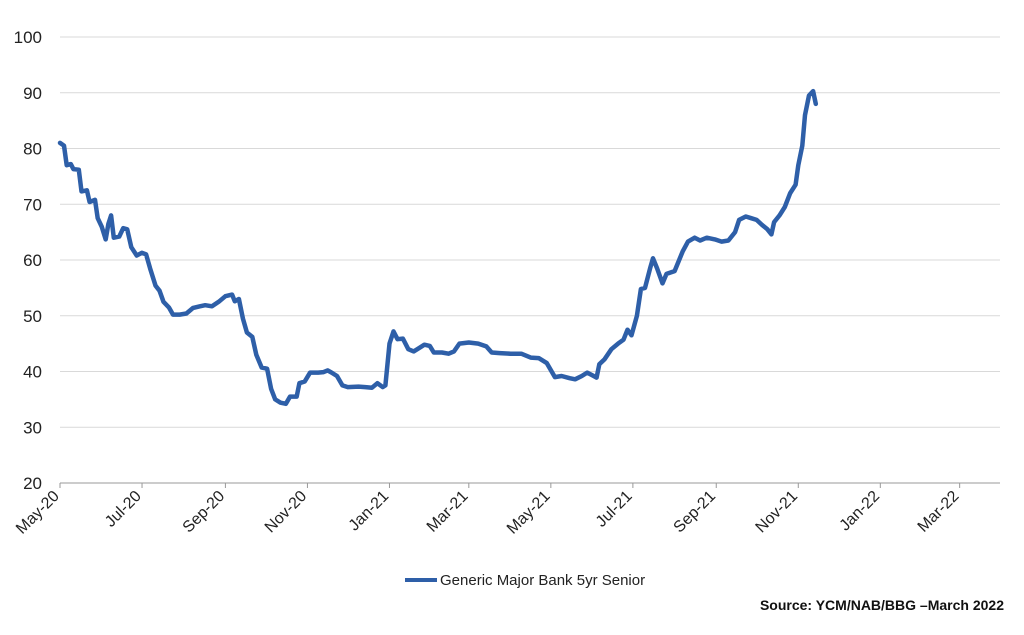 The height and width of the screenshot is (635, 1024). Describe the element at coordinates (32, 93) in the screenshot. I see `y-tick-label: 90` at that location.